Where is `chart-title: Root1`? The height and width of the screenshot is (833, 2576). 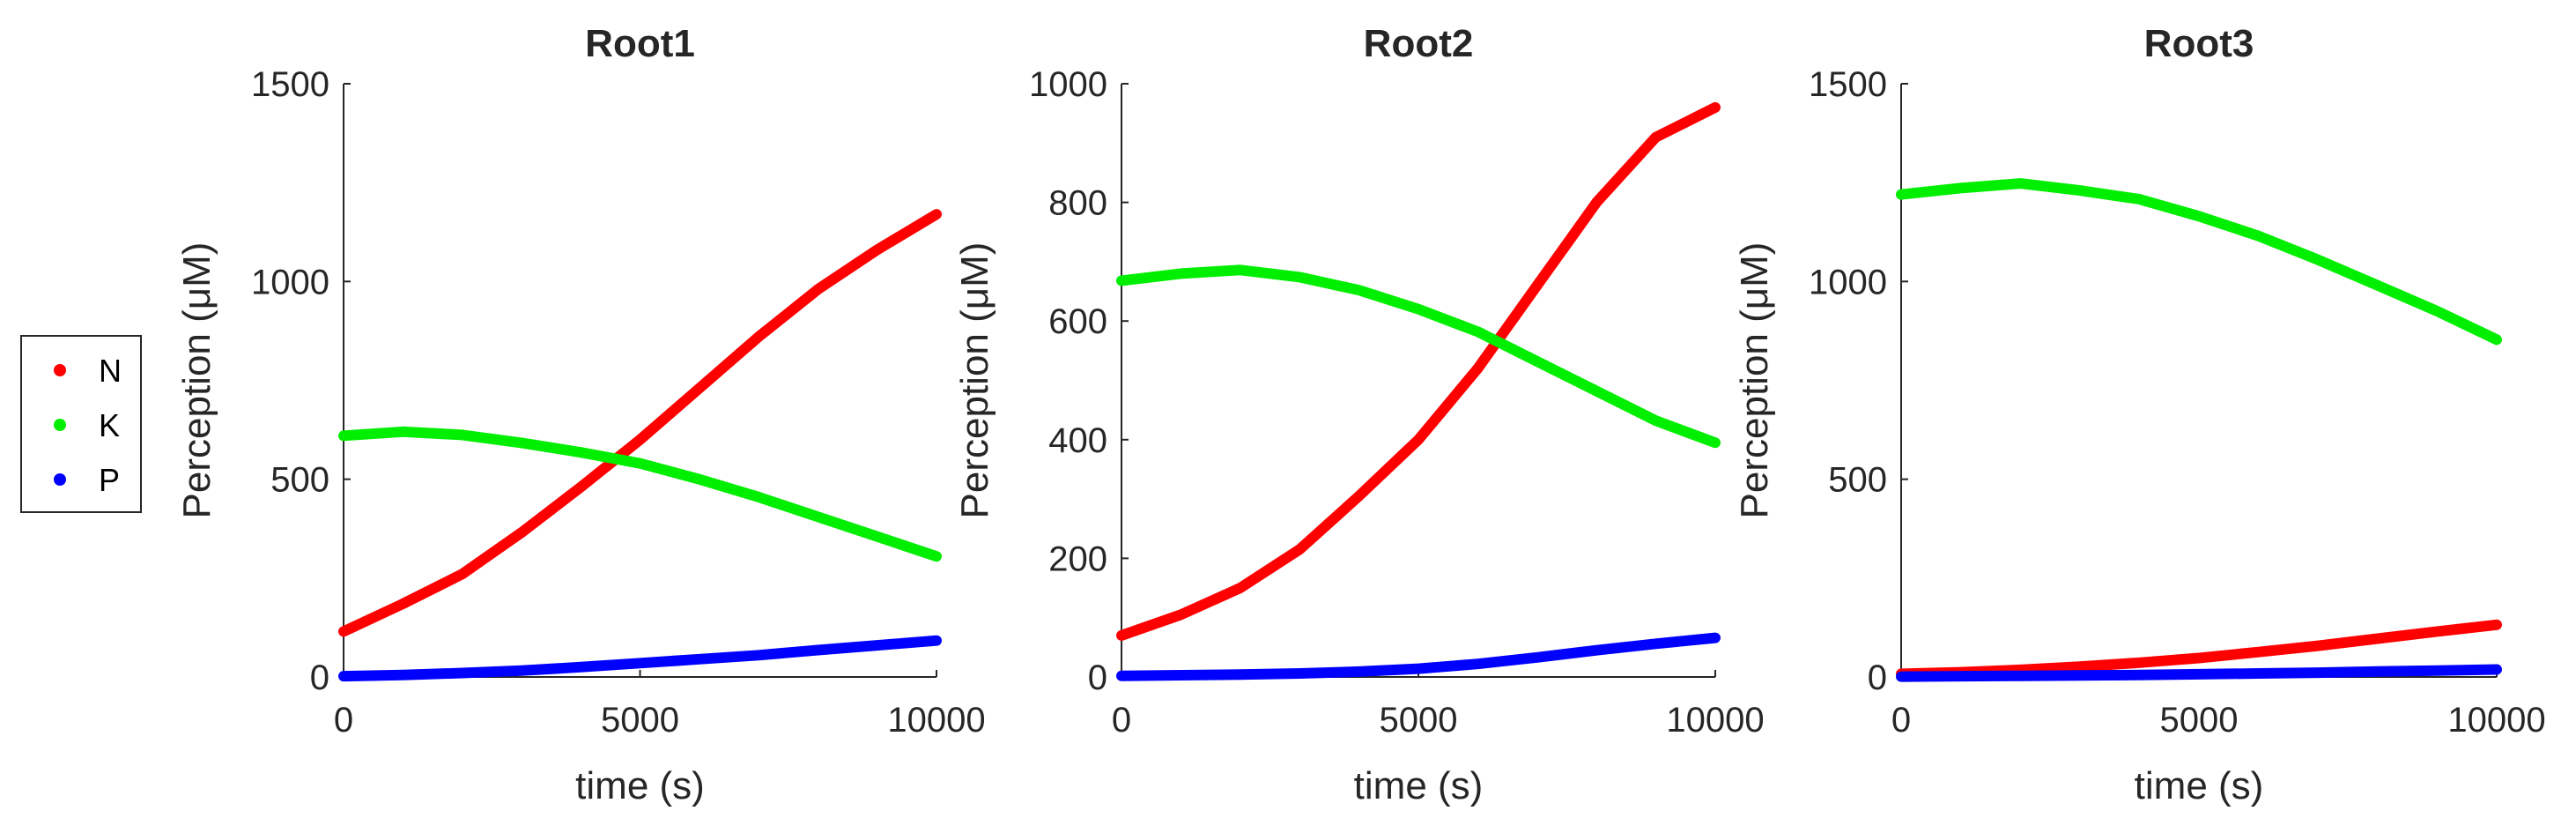
chart-title: Root1 is located at coordinates (640, 43).